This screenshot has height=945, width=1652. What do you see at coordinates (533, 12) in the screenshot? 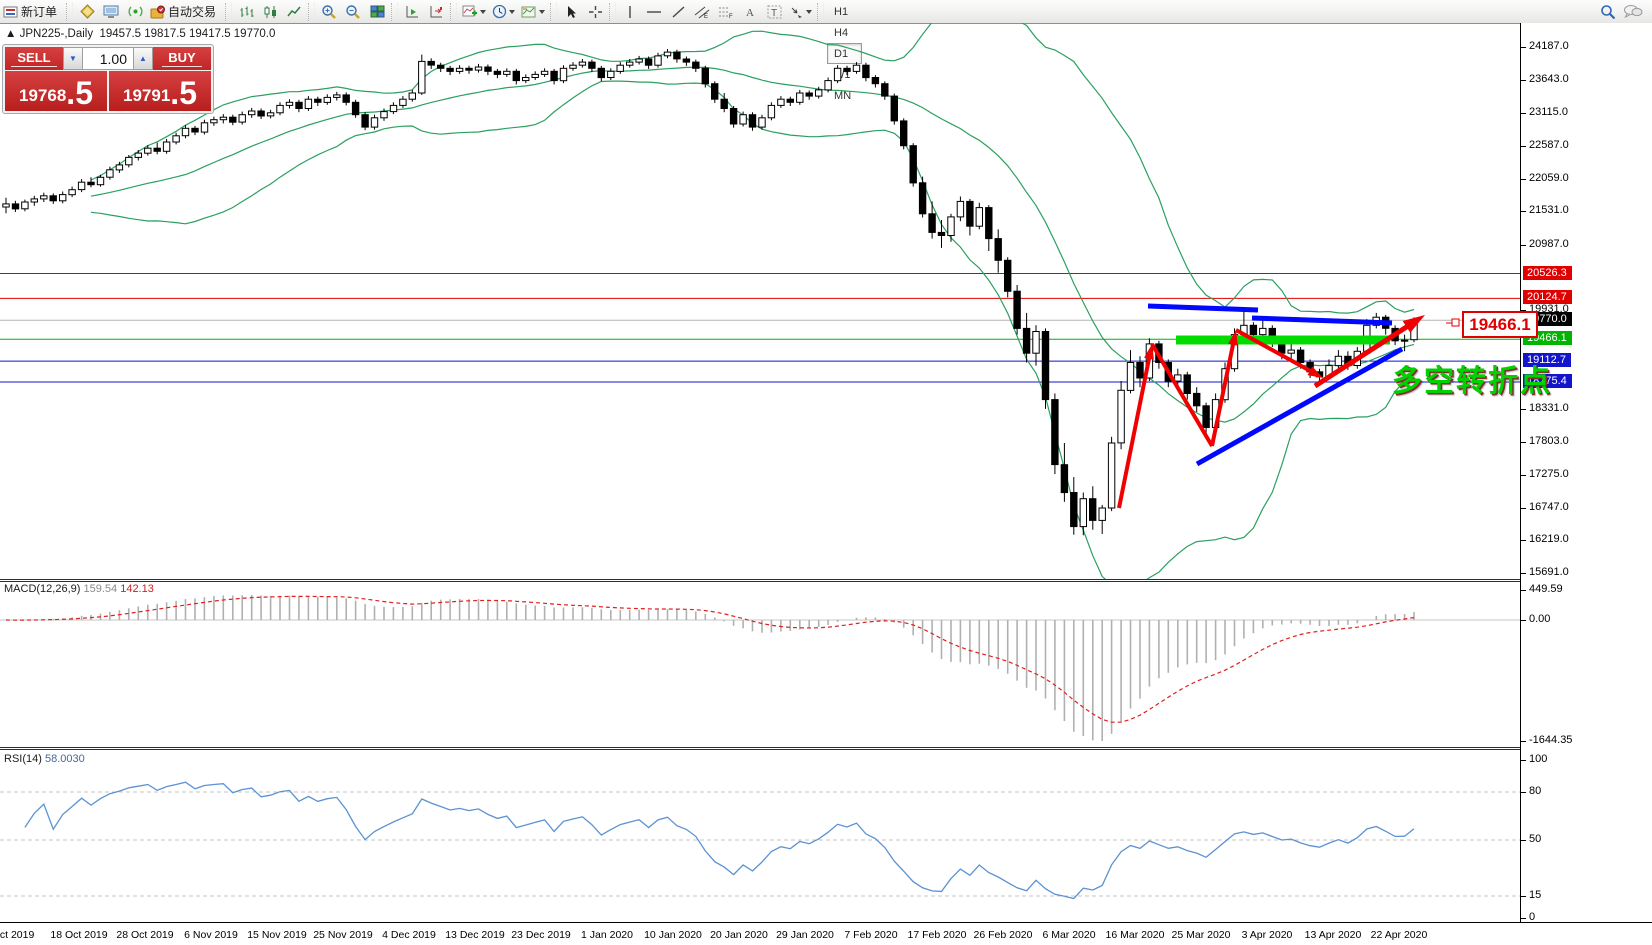
I see `templates-button` at bounding box center [533, 12].